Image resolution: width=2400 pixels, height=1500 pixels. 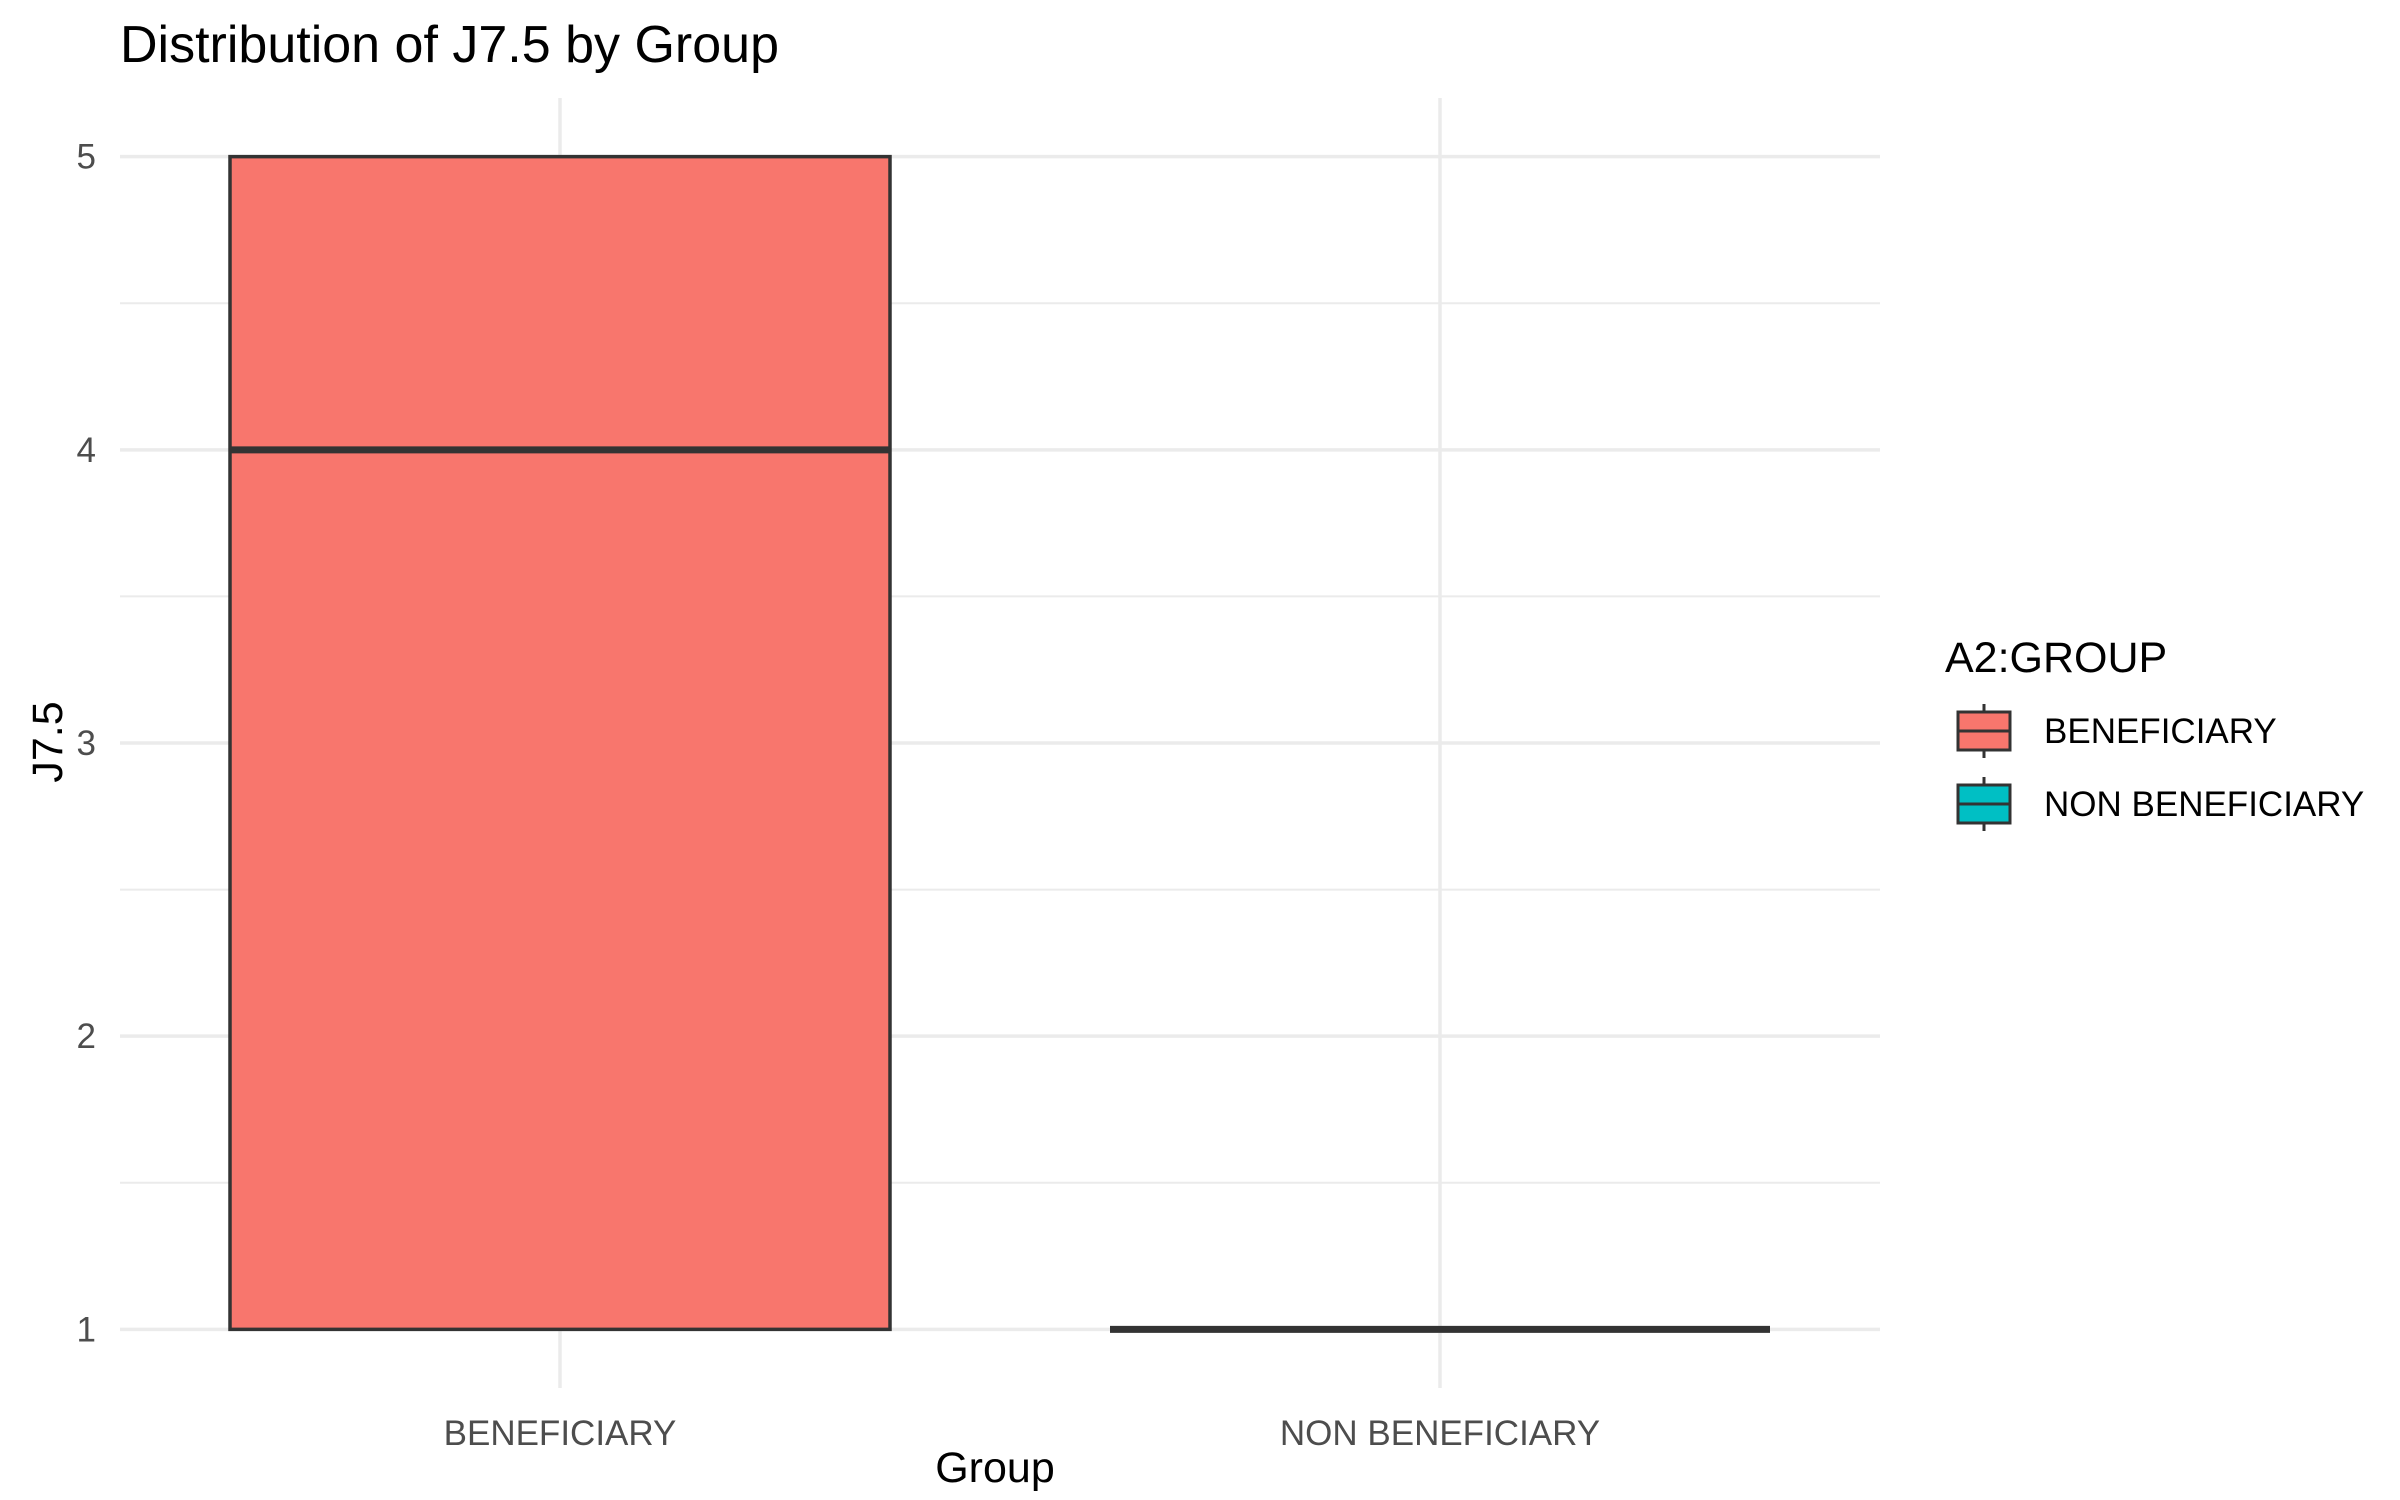 What do you see at coordinates (995, 1468) in the screenshot?
I see `x-axis-title: Group` at bounding box center [995, 1468].